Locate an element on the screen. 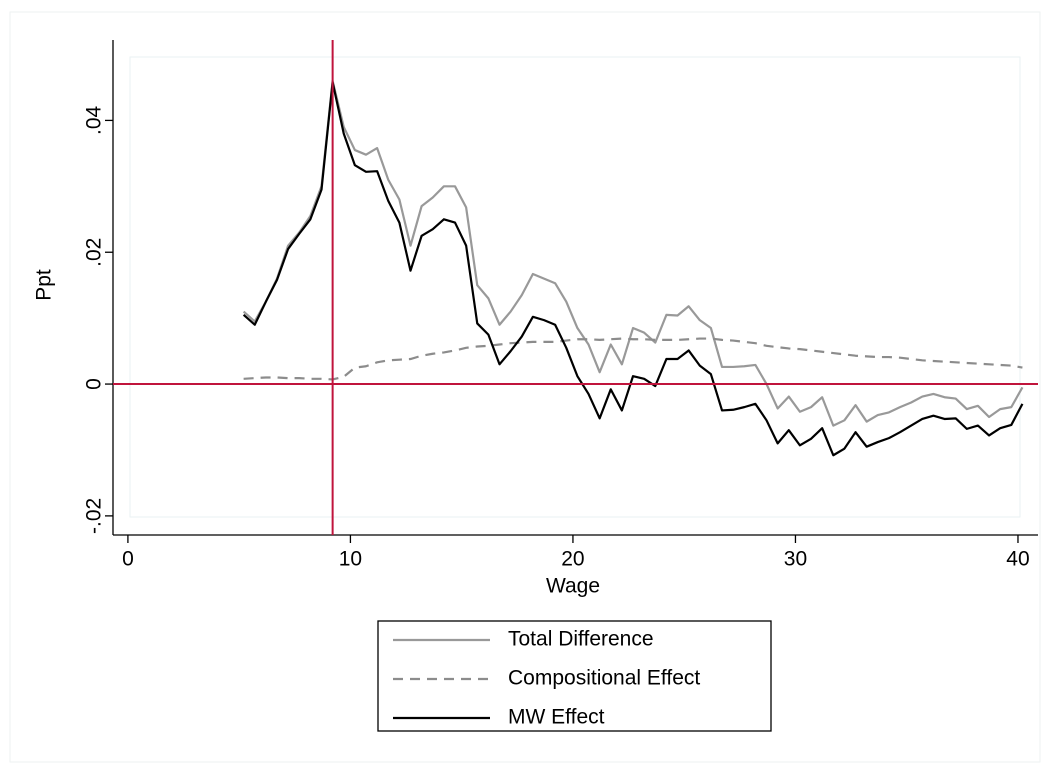 The width and height of the screenshot is (1051, 773). series-line is located at coordinates (633, 359).